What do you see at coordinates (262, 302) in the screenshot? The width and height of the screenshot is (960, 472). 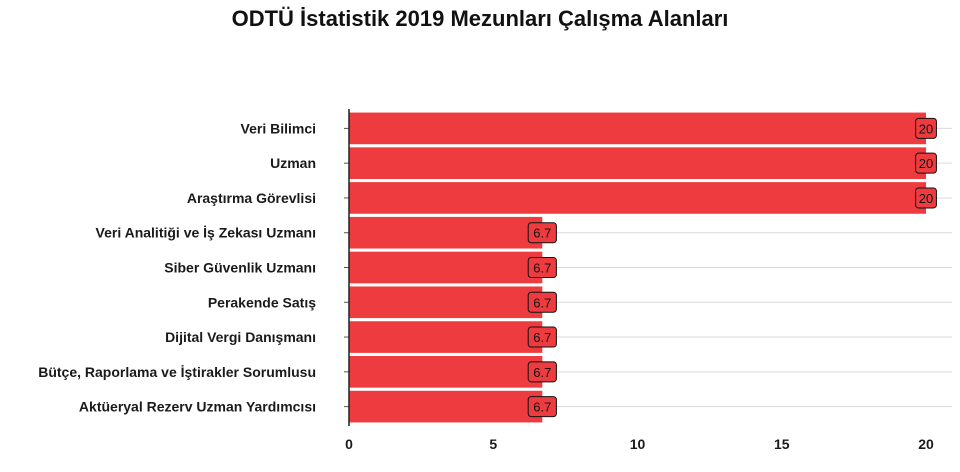 I see `category-label: Perakende Satış` at bounding box center [262, 302].